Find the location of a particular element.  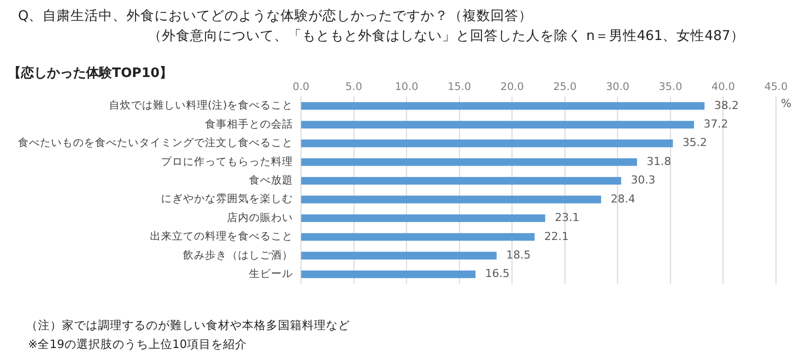

x-tick-label: 45.0 is located at coordinates (776, 87).